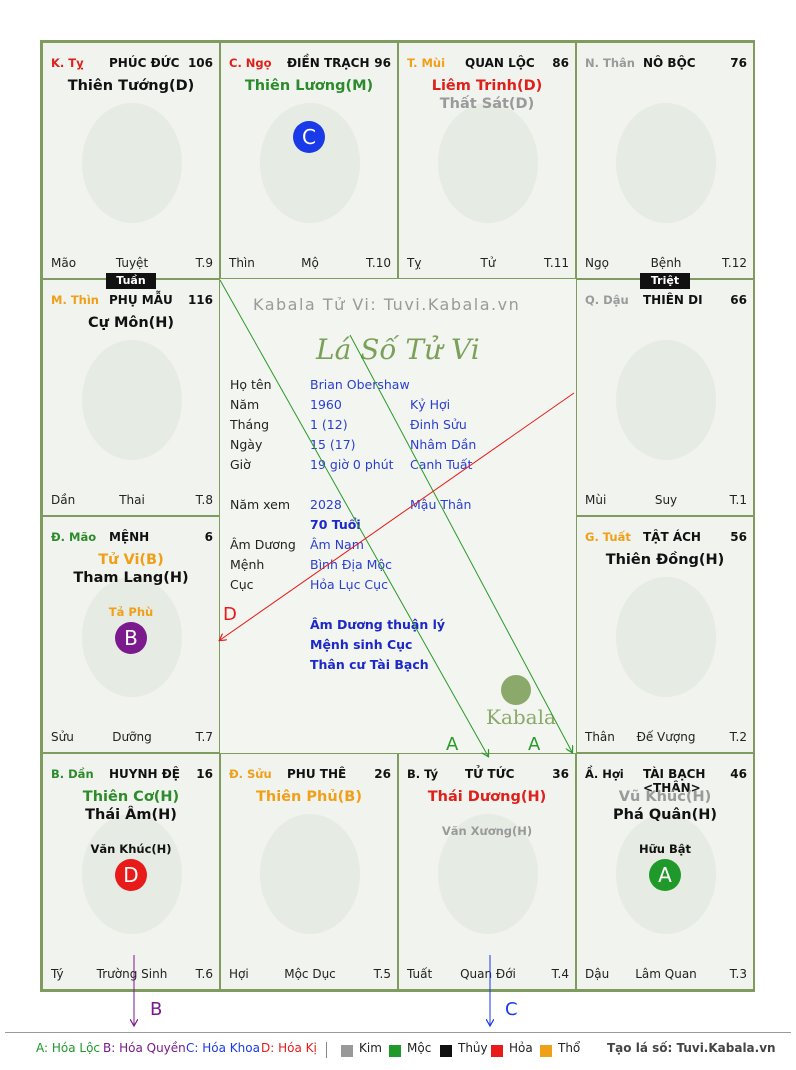  I want to click on info-value: 1960, so click(326, 404).